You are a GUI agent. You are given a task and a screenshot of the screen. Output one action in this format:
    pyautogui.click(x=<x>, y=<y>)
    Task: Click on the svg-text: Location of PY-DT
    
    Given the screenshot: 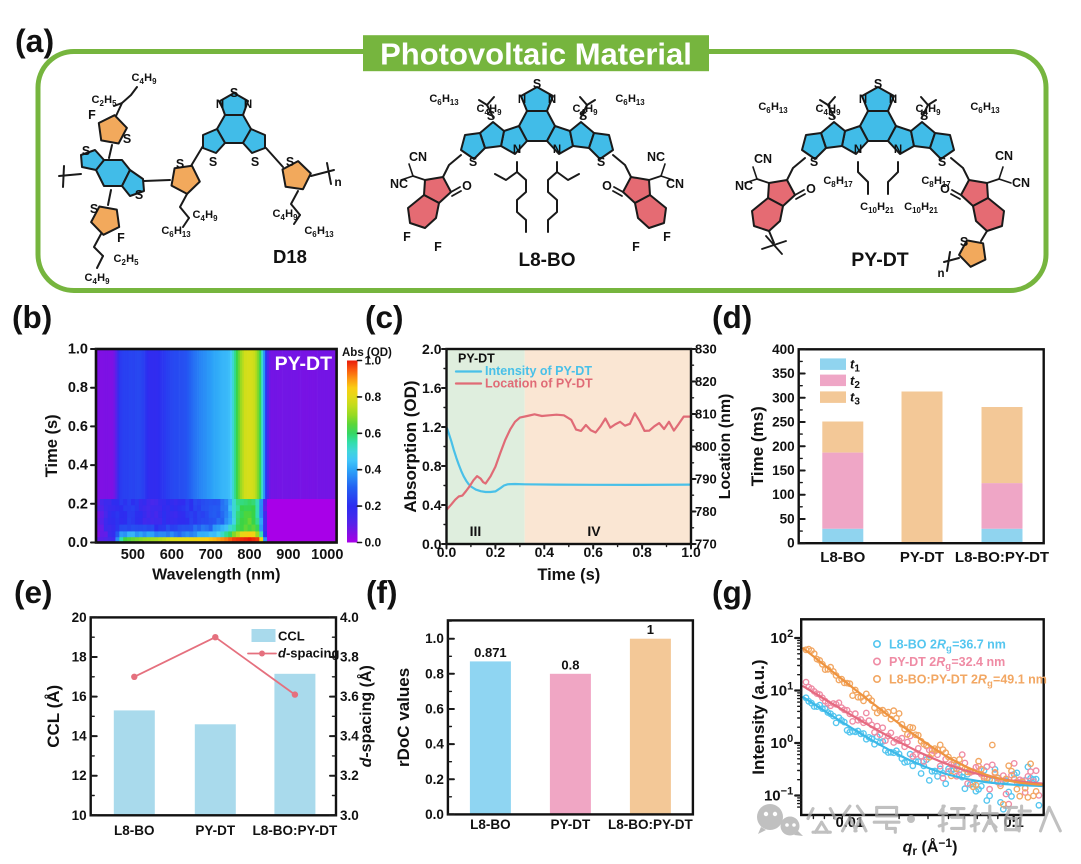 What is the action you would take?
    pyautogui.click(x=539, y=384)
    